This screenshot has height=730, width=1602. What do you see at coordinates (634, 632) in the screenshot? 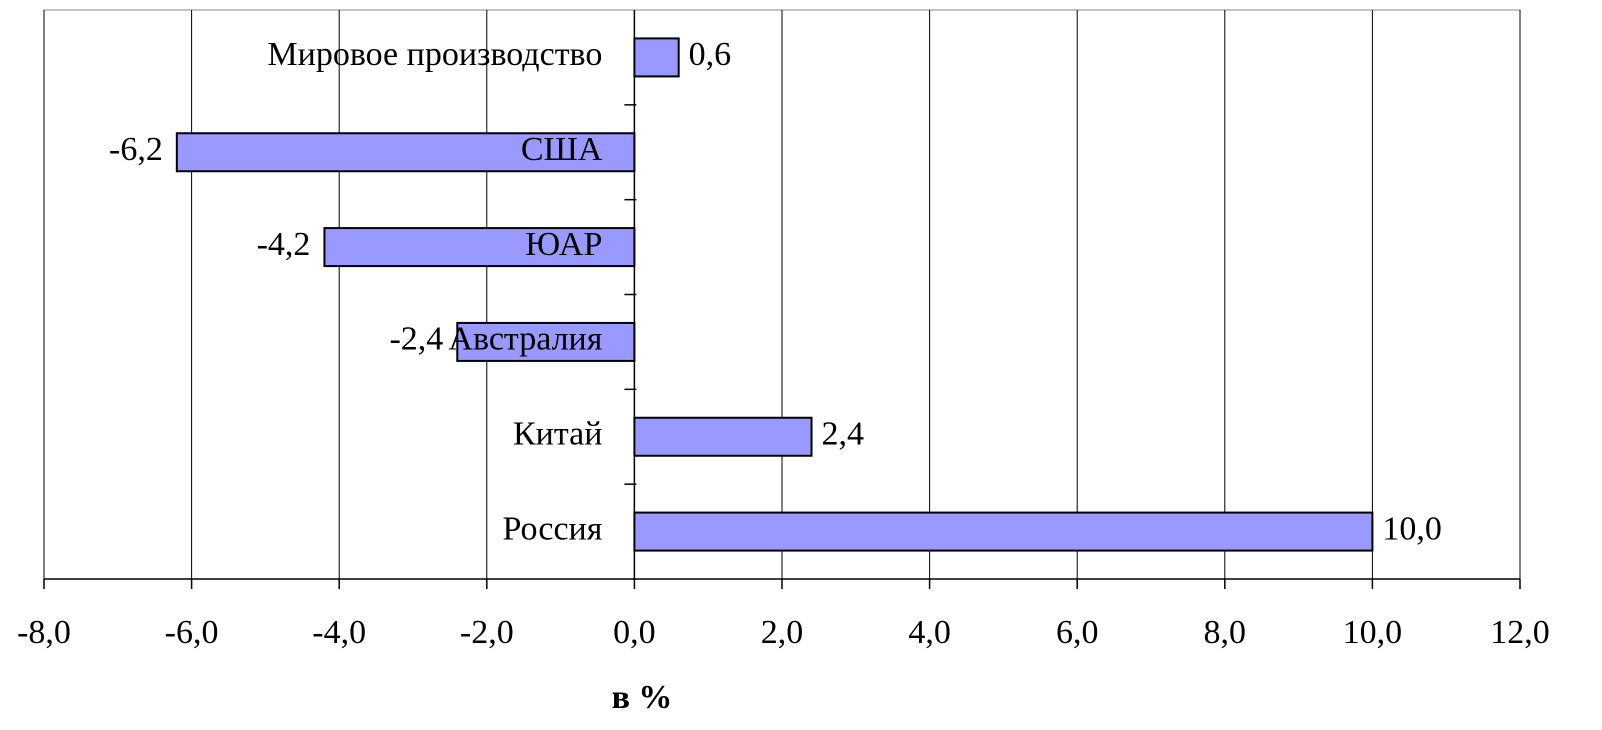
I see `x-tick-label: 0,0` at bounding box center [634, 632].